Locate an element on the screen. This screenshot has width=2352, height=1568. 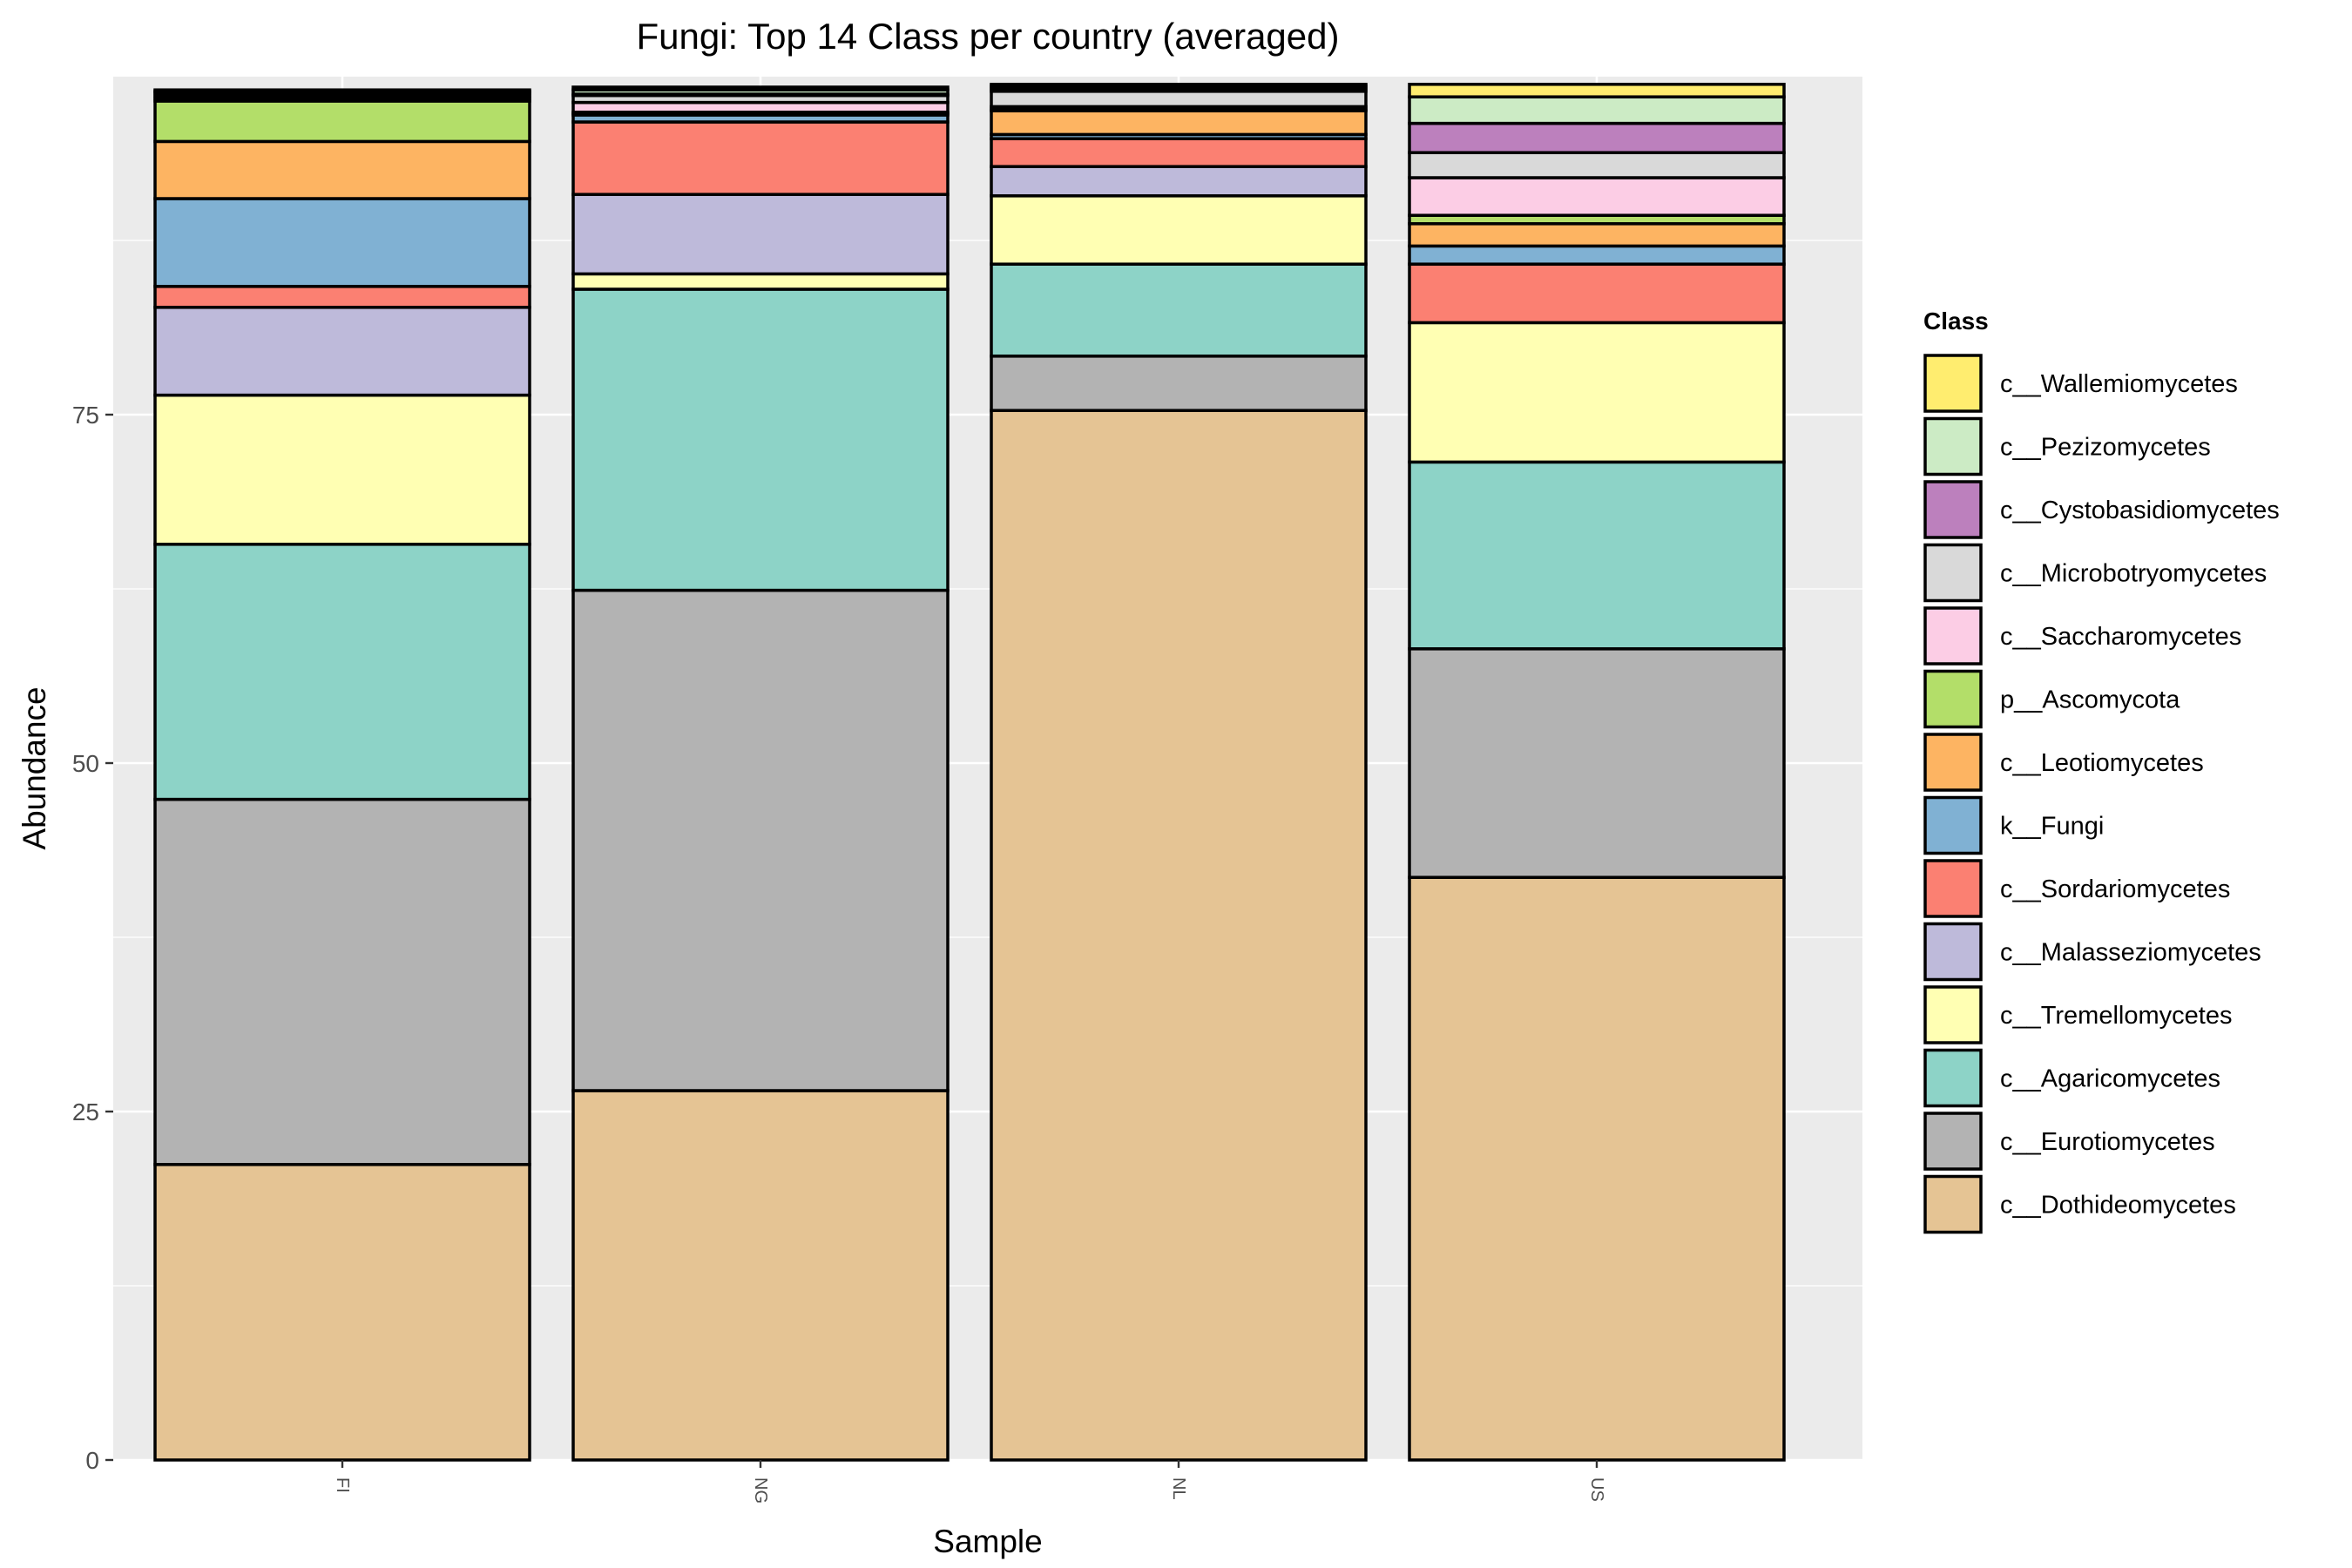
legend-label: c__Tremellomycetes is located at coordinates (2116, 1016).